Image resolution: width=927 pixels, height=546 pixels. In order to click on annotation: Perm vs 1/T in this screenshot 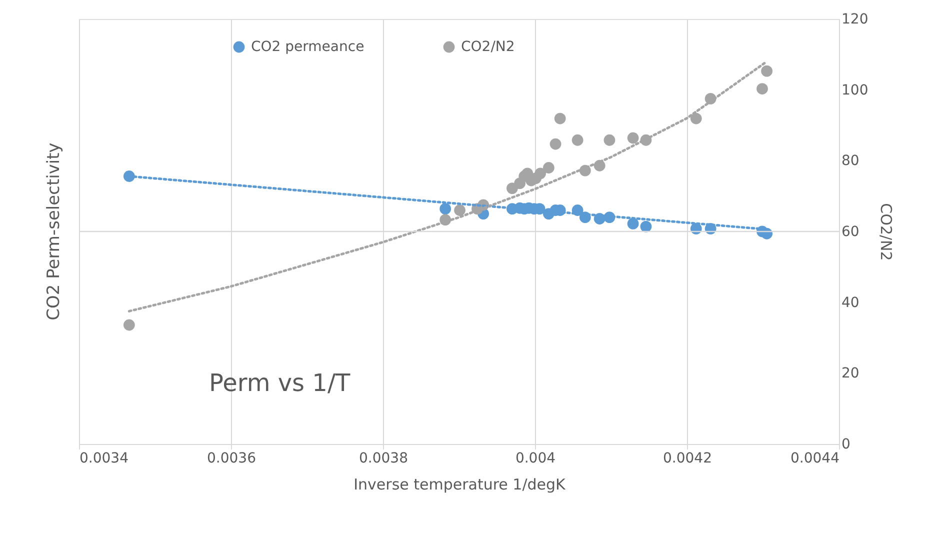, I will do `click(280, 383)`.